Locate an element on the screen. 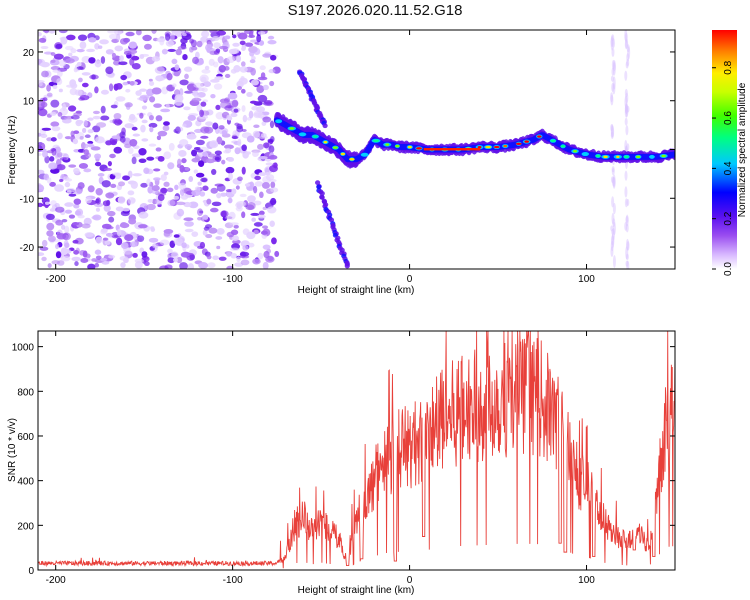 This screenshot has height=600, width=750. snr-y-axis-label: SNR (10 * v/v) is located at coordinates (12, 450).